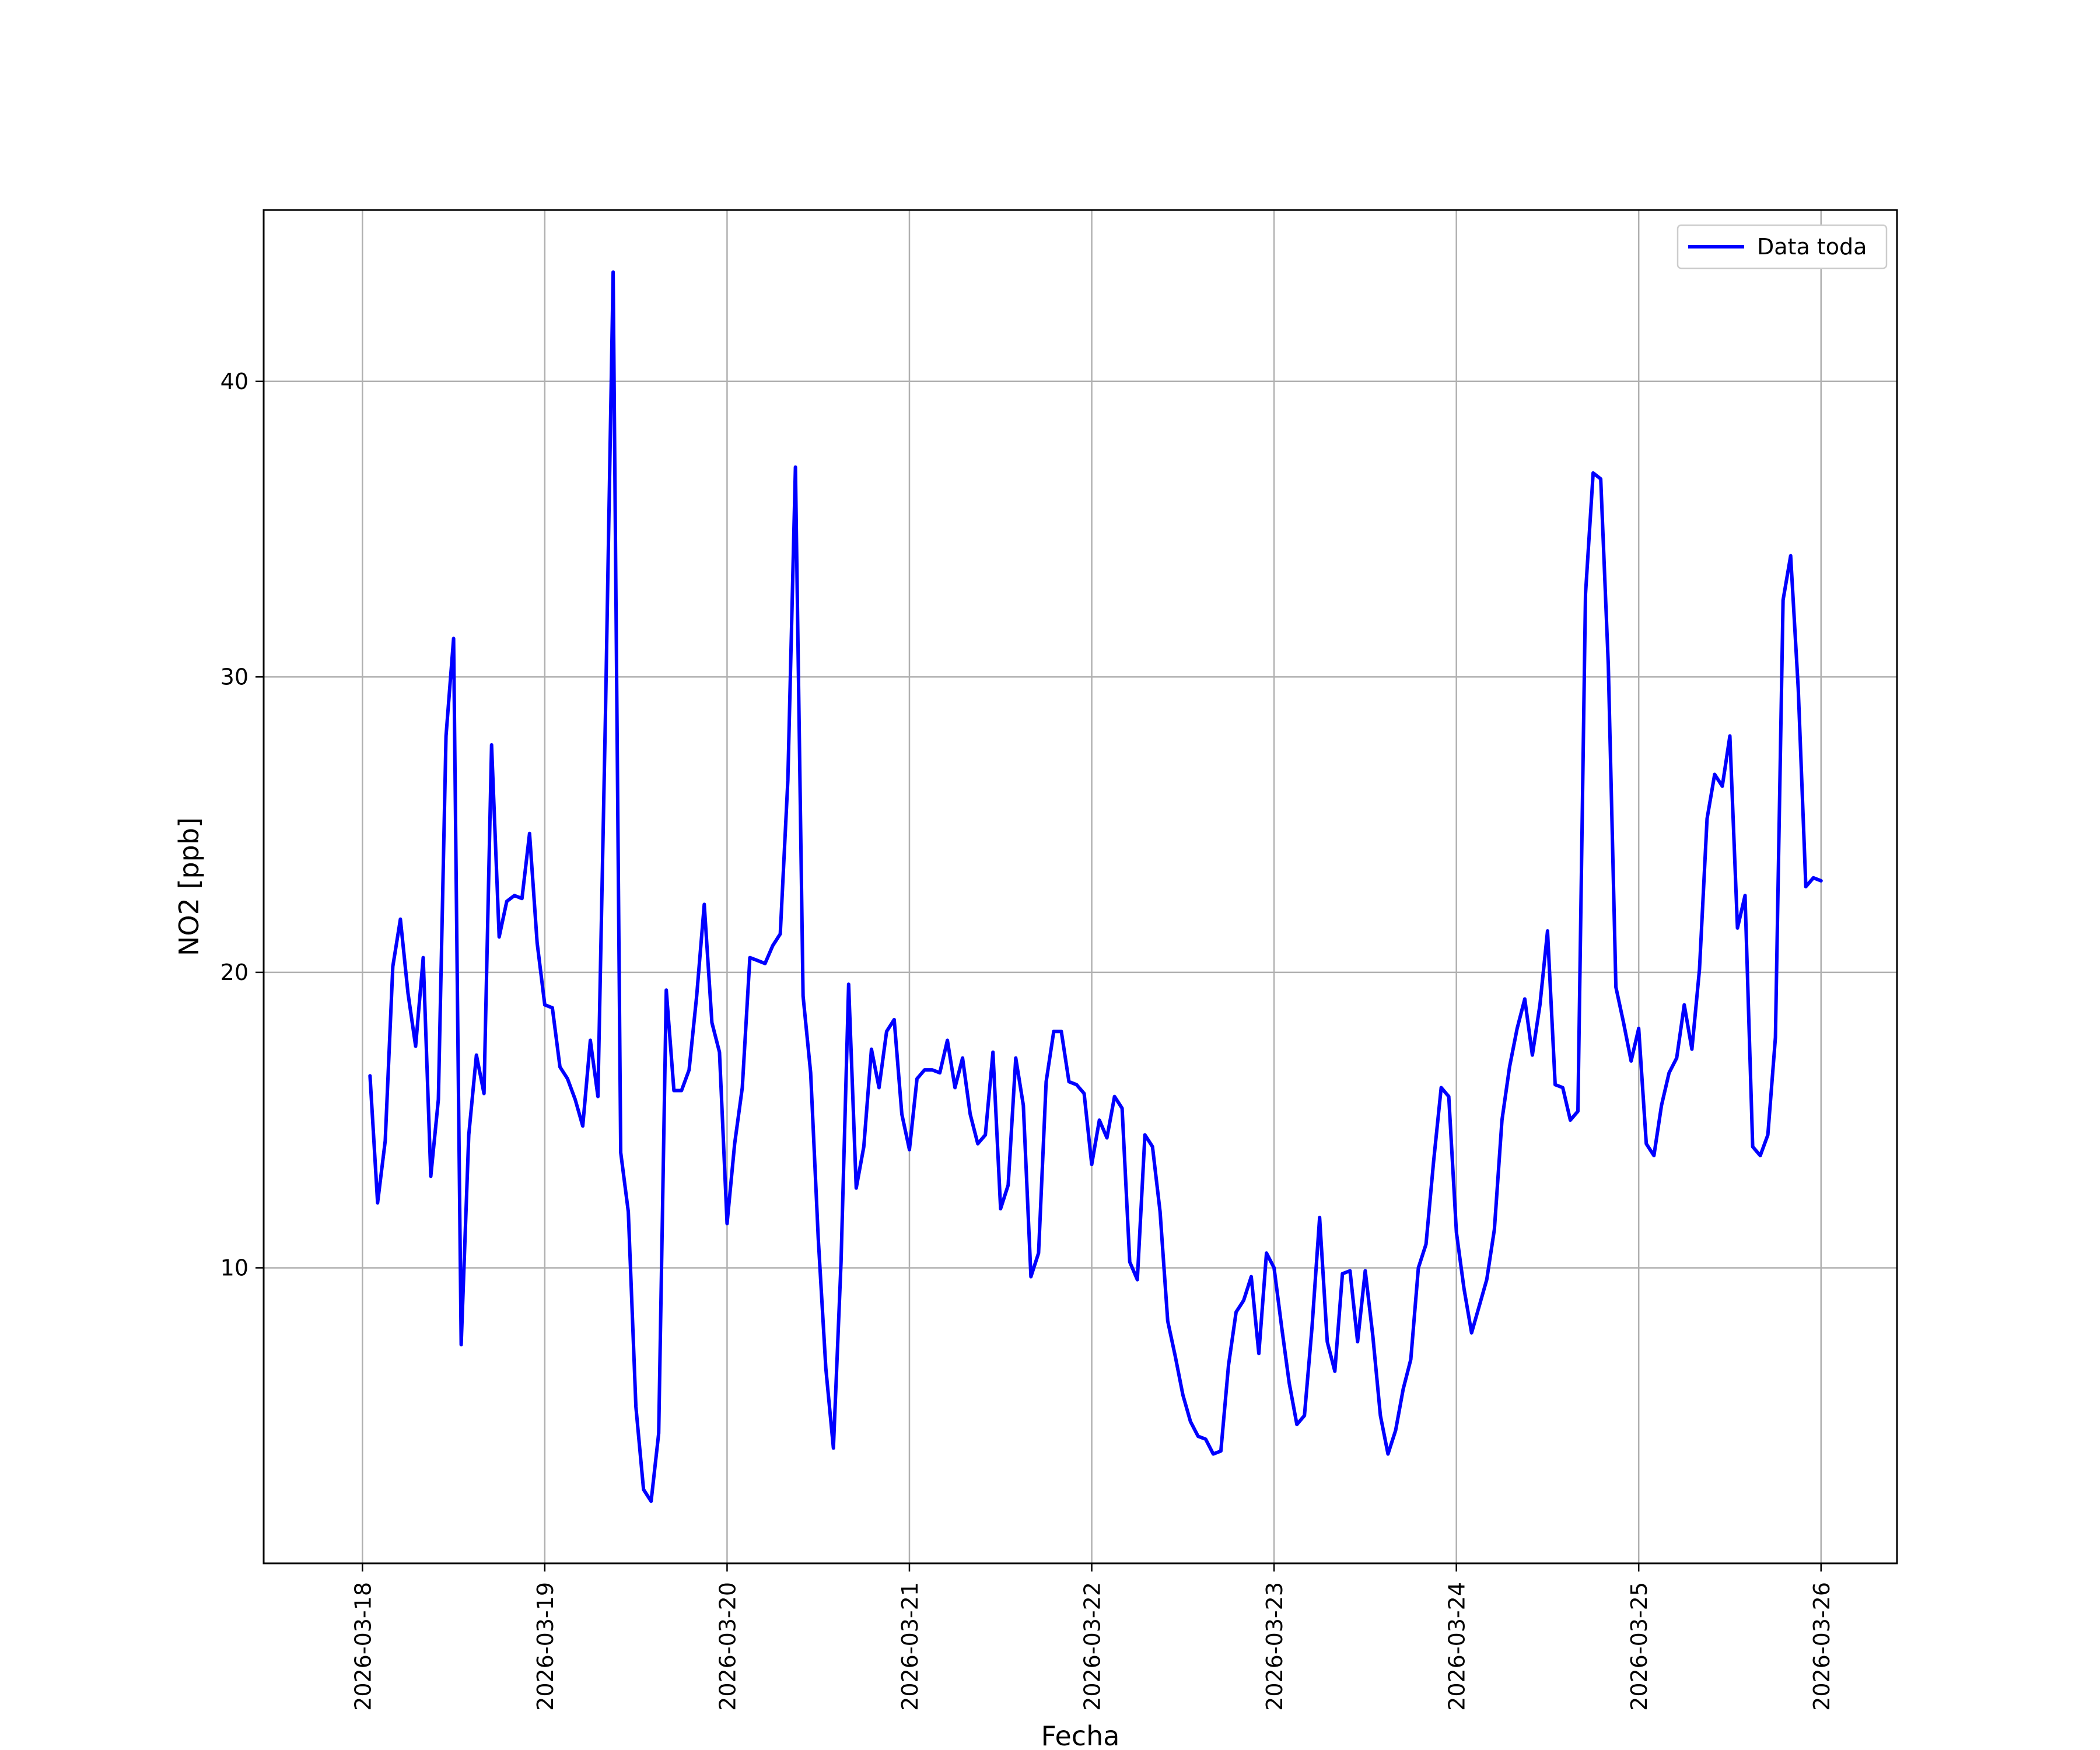 The width and height of the screenshot is (2100, 1750). I want to click on x-tick-label: 2026-03-20, so click(727, 1646).